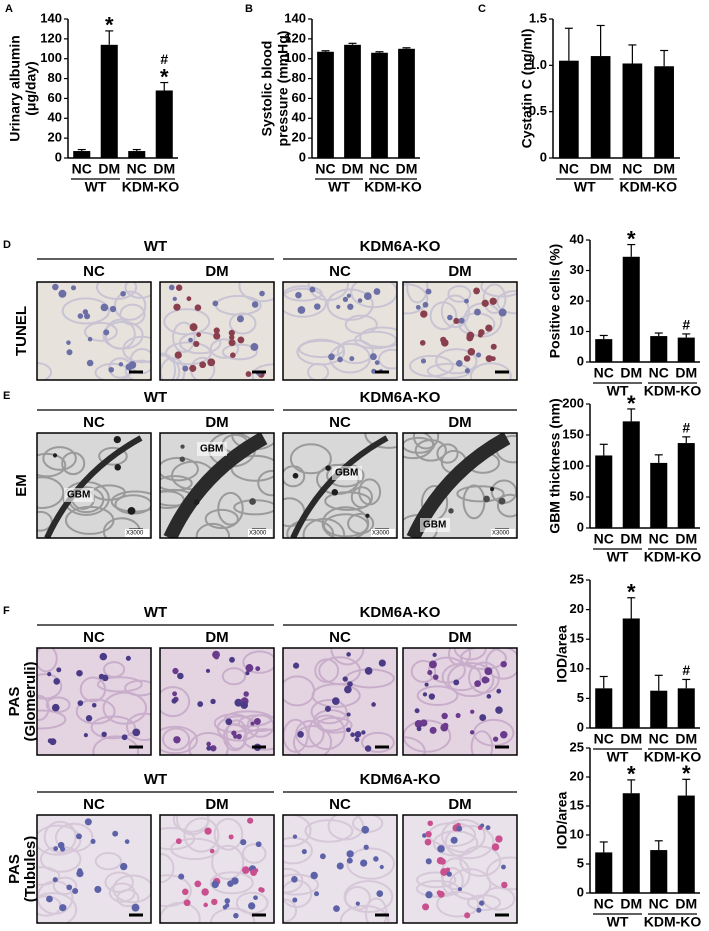  What do you see at coordinates (94, 485) in the screenshot?
I see `micrograph: GBM X3000` at bounding box center [94, 485].